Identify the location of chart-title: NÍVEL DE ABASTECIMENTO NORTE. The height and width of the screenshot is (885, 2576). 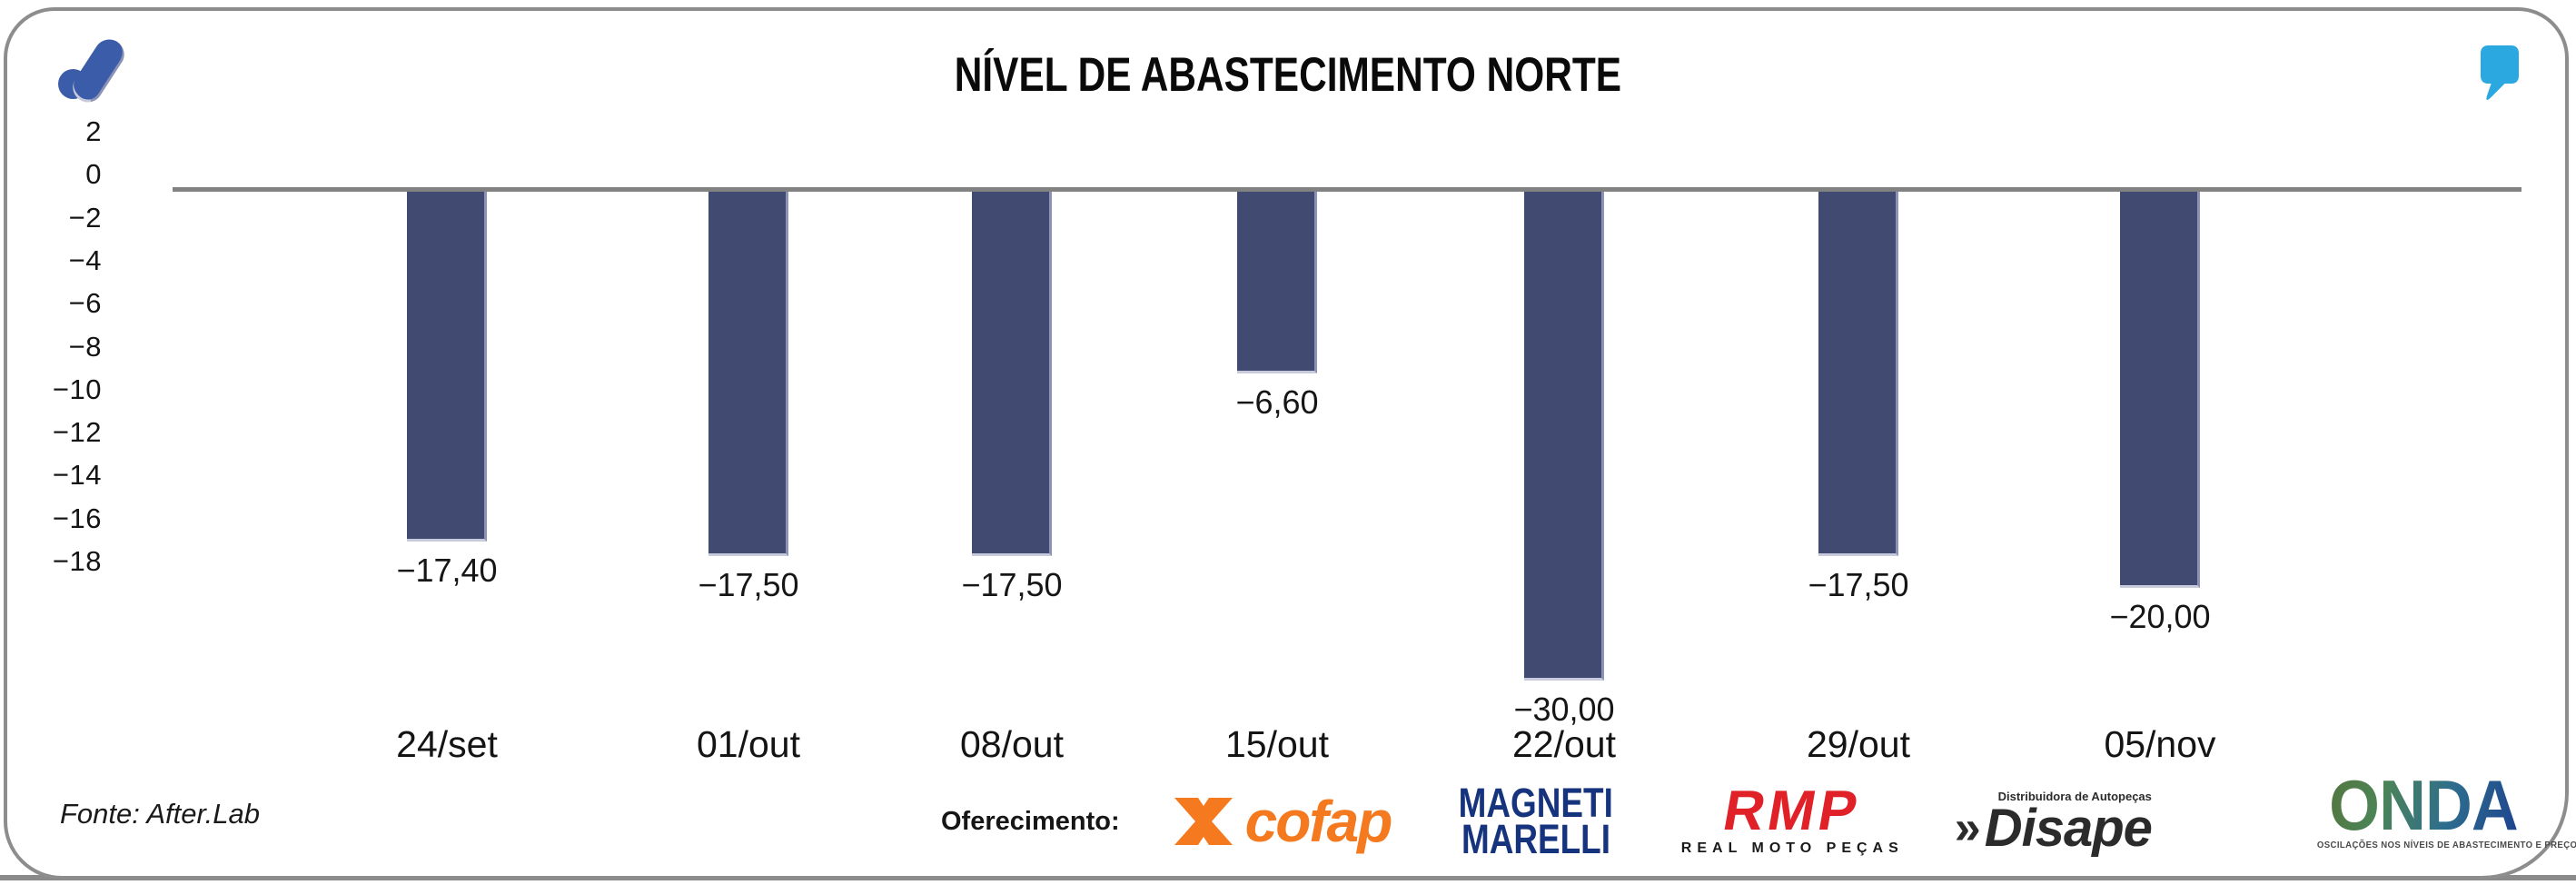
(1288, 75).